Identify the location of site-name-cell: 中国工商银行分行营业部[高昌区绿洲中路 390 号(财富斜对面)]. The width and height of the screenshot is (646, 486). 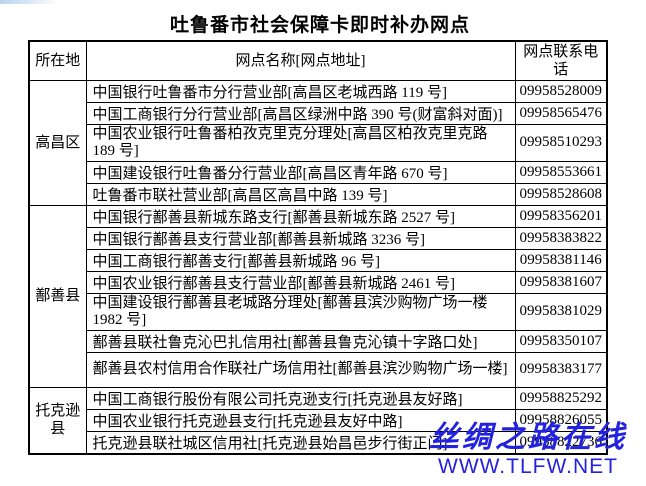
(300, 113).